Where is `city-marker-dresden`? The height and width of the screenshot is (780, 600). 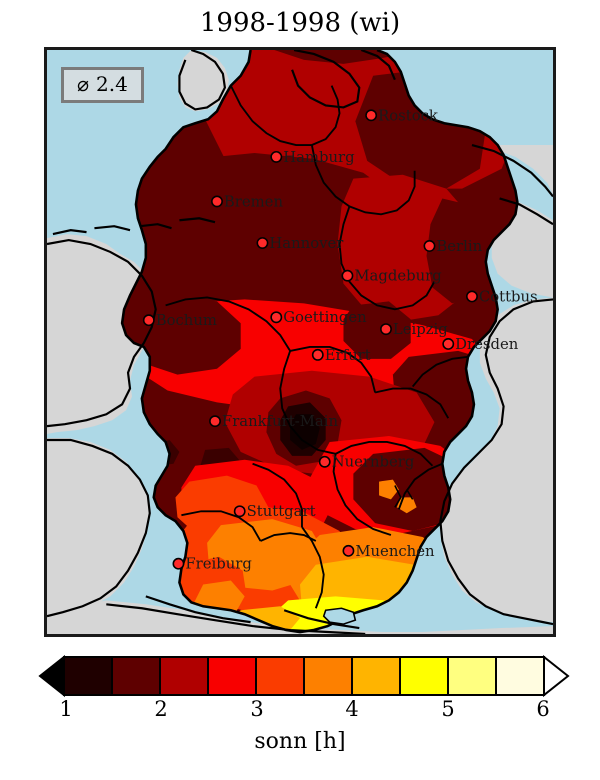 city-marker-dresden is located at coordinates (448, 344).